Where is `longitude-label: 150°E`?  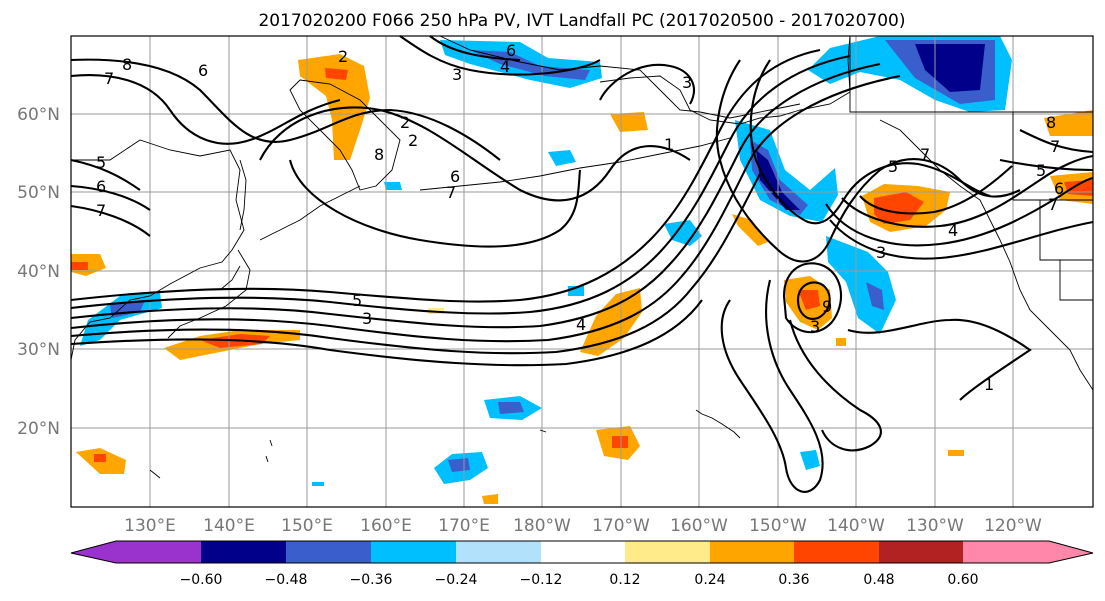 longitude-label: 150°E is located at coordinates (307, 526).